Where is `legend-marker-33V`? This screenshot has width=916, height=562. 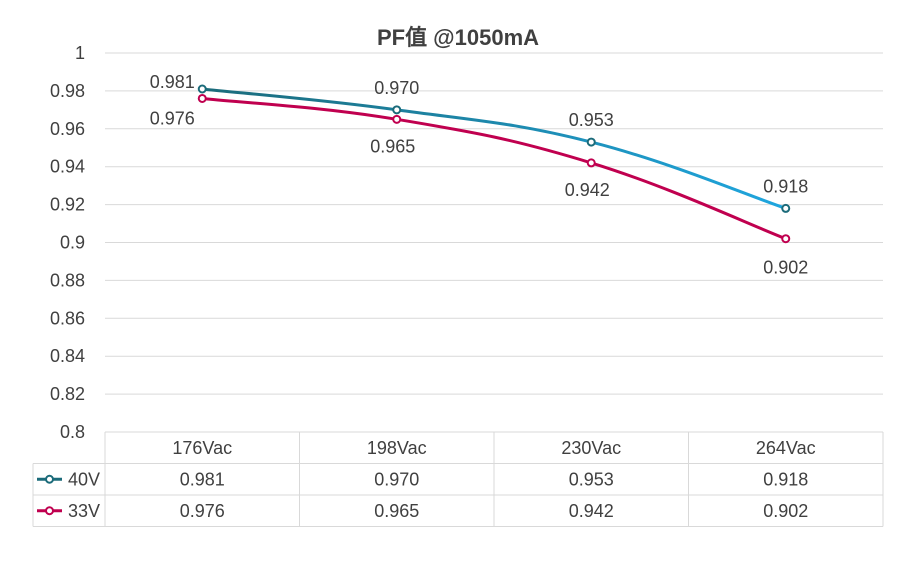
legend-marker-33V is located at coordinates (49, 511).